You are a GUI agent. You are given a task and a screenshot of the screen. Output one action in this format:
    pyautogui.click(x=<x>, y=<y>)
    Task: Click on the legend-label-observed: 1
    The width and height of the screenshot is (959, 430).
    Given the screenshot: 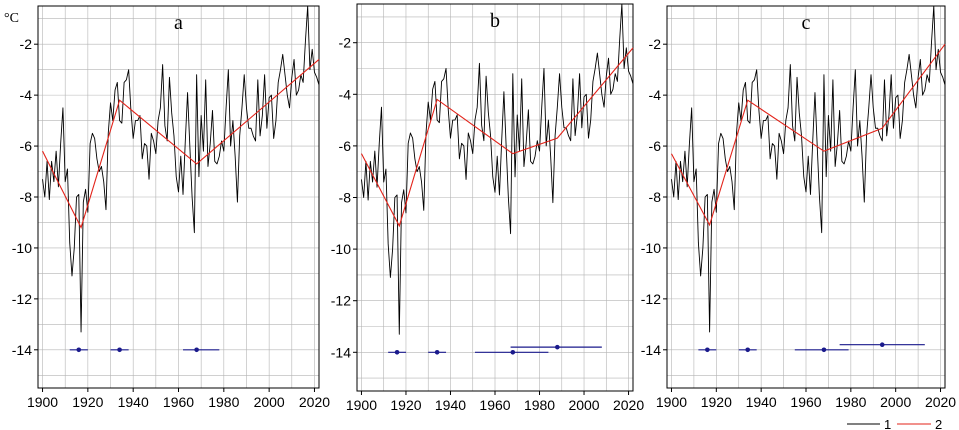 What is the action you would take?
    pyautogui.click(x=887, y=423)
    